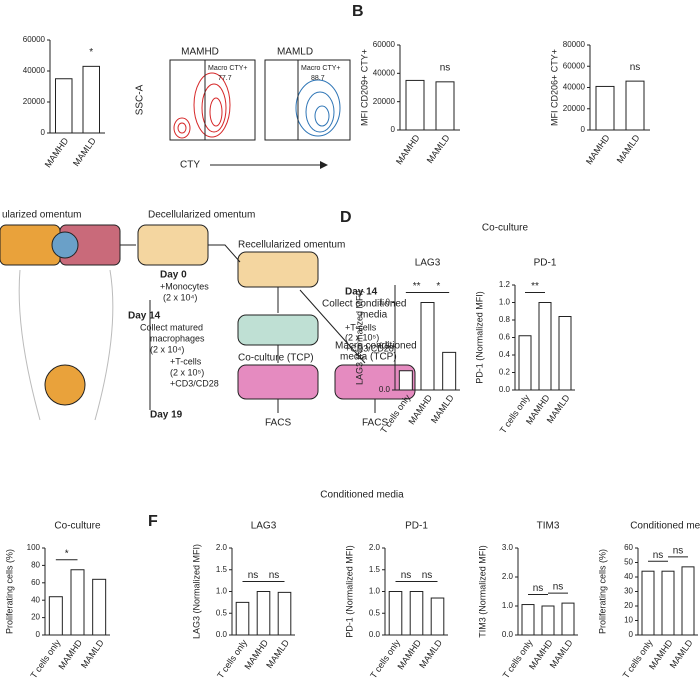  Describe the element at coordinates (362, 495) in the screenshot. I see `section-header: Conditioned media` at that location.